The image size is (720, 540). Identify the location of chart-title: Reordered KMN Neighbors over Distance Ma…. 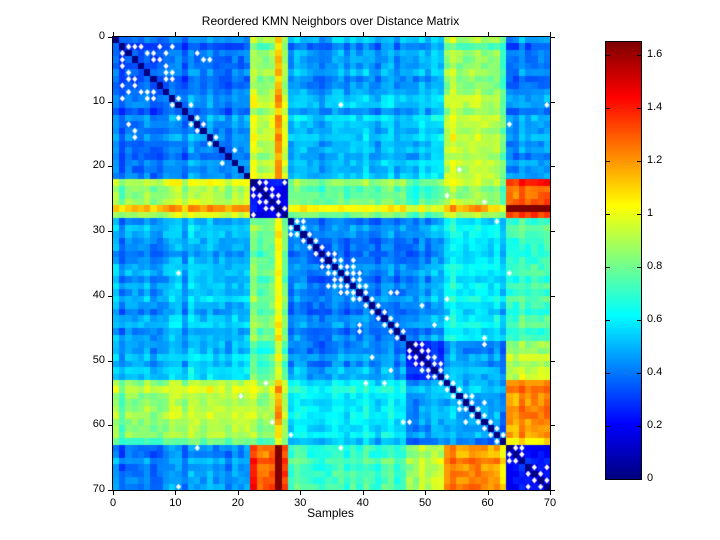
(330, 21).